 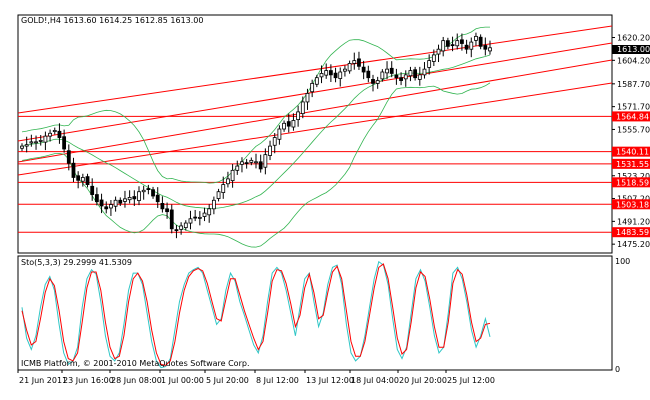 I want to click on level-tag-label-5: 1483.59, so click(x=632, y=232).